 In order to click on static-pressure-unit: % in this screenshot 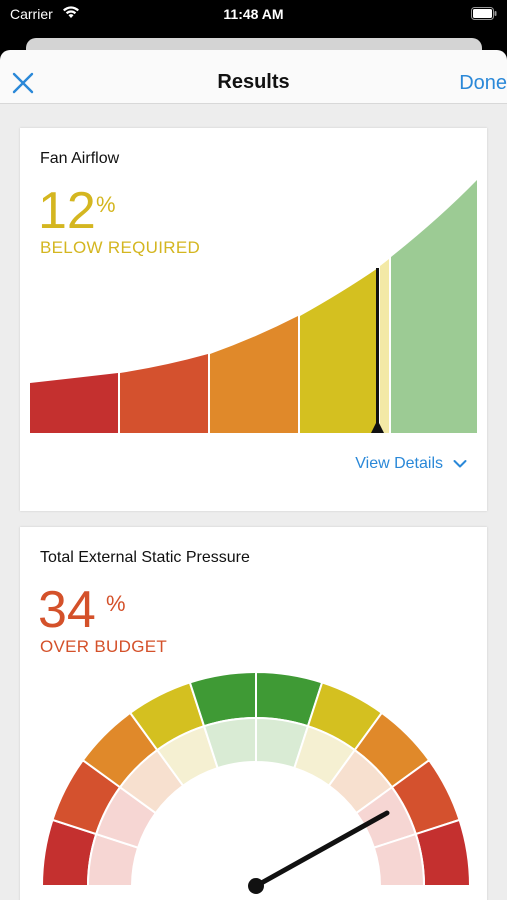, I will do `click(116, 603)`.